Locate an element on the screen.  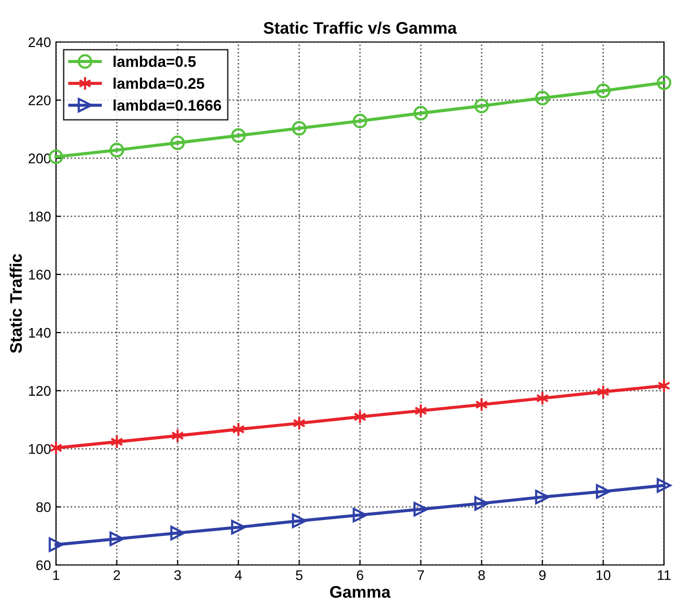
x-axis-title: Gamma is located at coordinates (360, 592).